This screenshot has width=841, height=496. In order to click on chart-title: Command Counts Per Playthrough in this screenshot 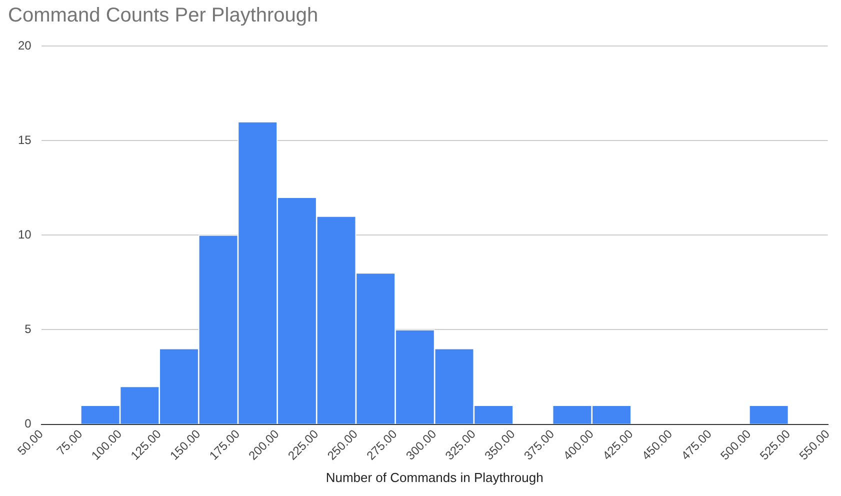, I will do `click(163, 15)`.